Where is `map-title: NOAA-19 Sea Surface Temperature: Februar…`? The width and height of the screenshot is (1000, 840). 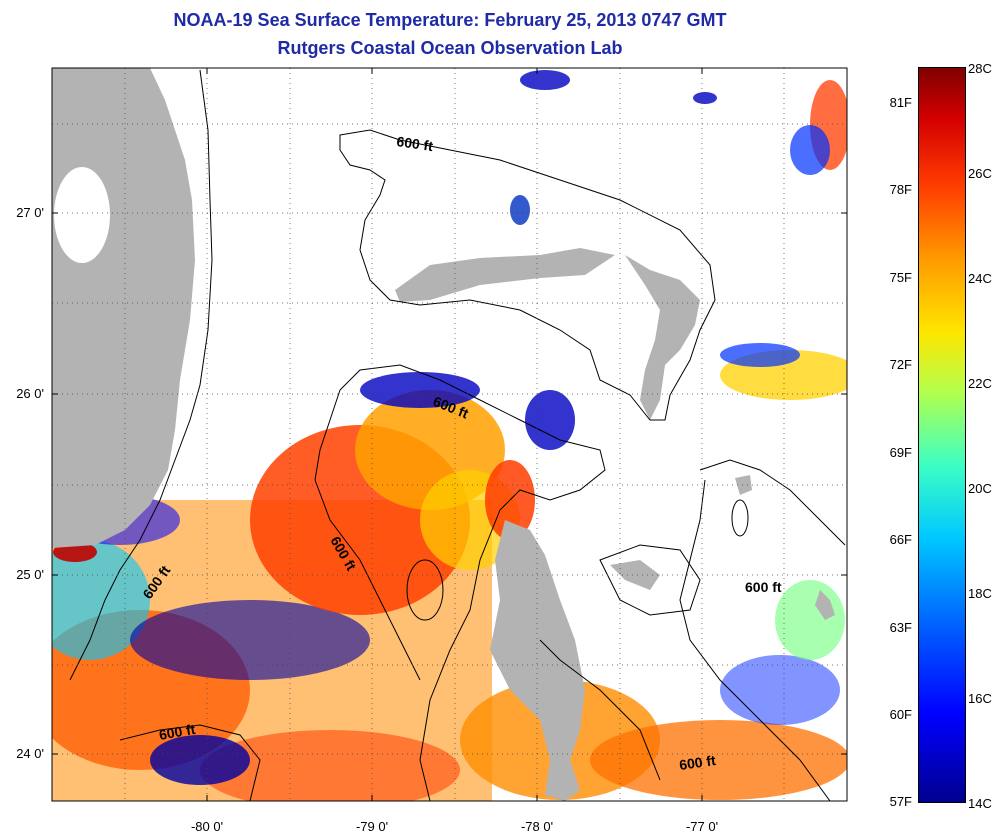 map-title: NOAA-19 Sea Surface Temperature: Februar… is located at coordinates (450, 20).